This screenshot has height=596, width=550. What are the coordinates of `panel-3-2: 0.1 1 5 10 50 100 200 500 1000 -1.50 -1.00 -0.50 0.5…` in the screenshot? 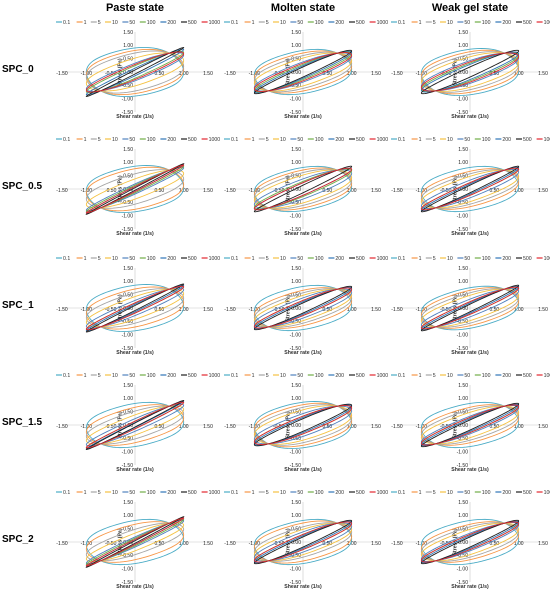 It's located at (467, 421).